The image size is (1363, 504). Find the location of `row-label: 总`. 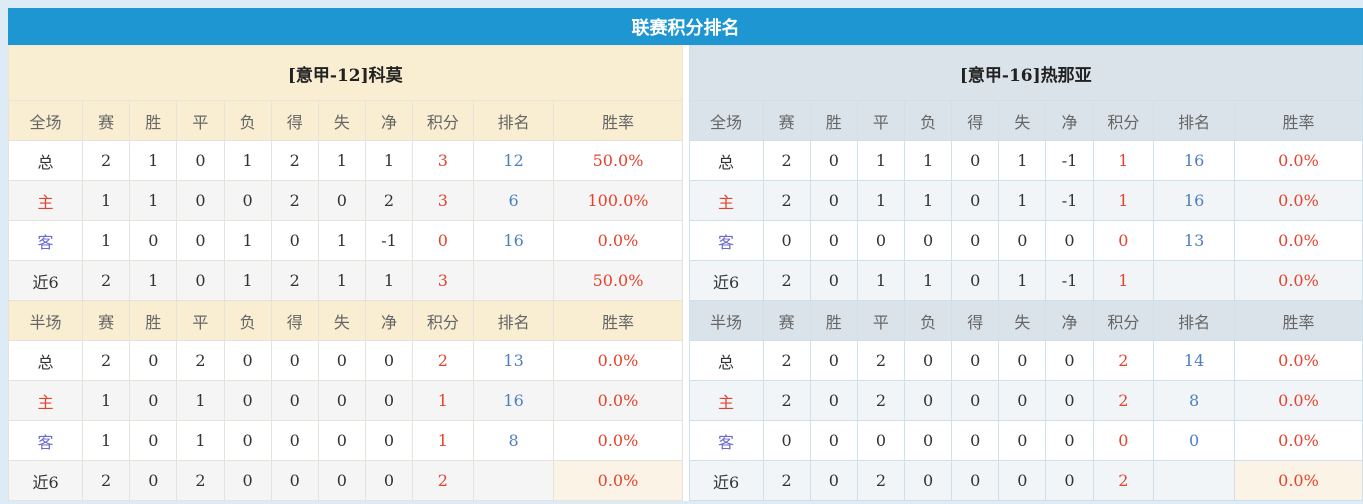

row-label: 总 is located at coordinates (726, 160).